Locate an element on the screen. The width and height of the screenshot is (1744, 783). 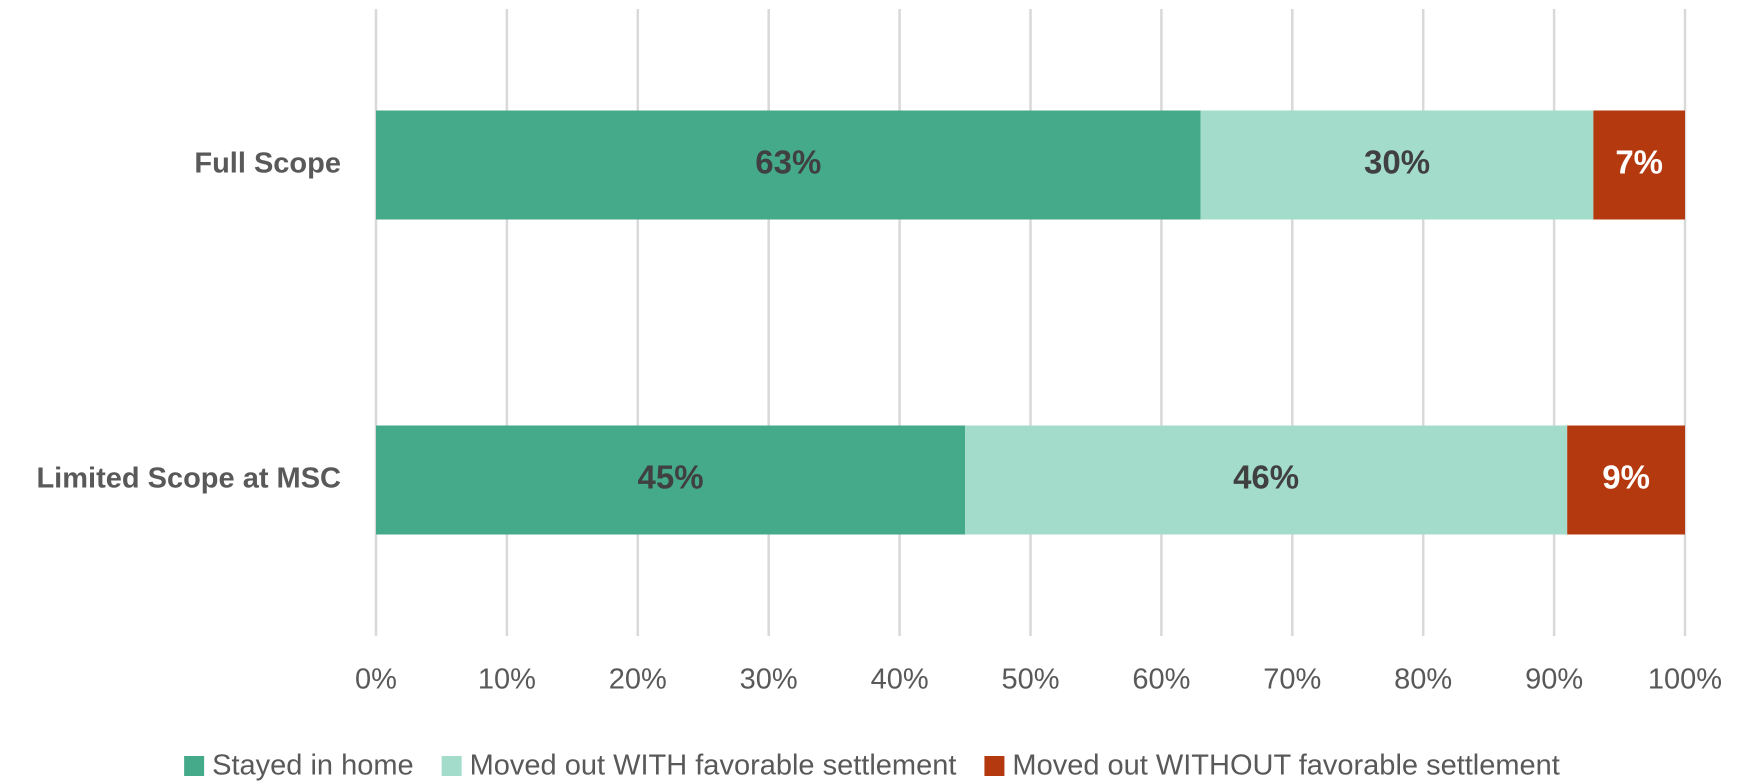
x-tick-label: 70% is located at coordinates (1292, 680).